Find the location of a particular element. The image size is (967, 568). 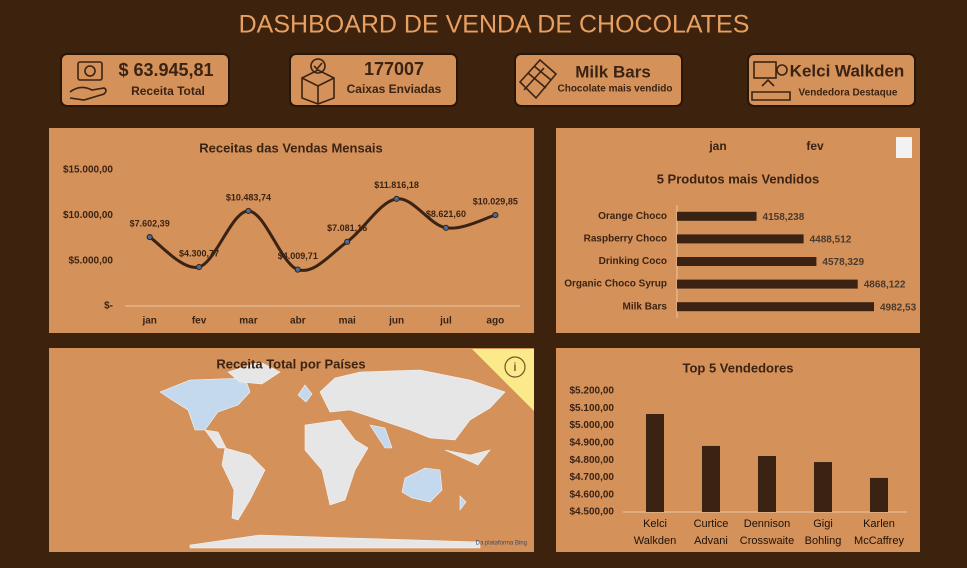

info-icon: i is located at coordinates (515, 367).